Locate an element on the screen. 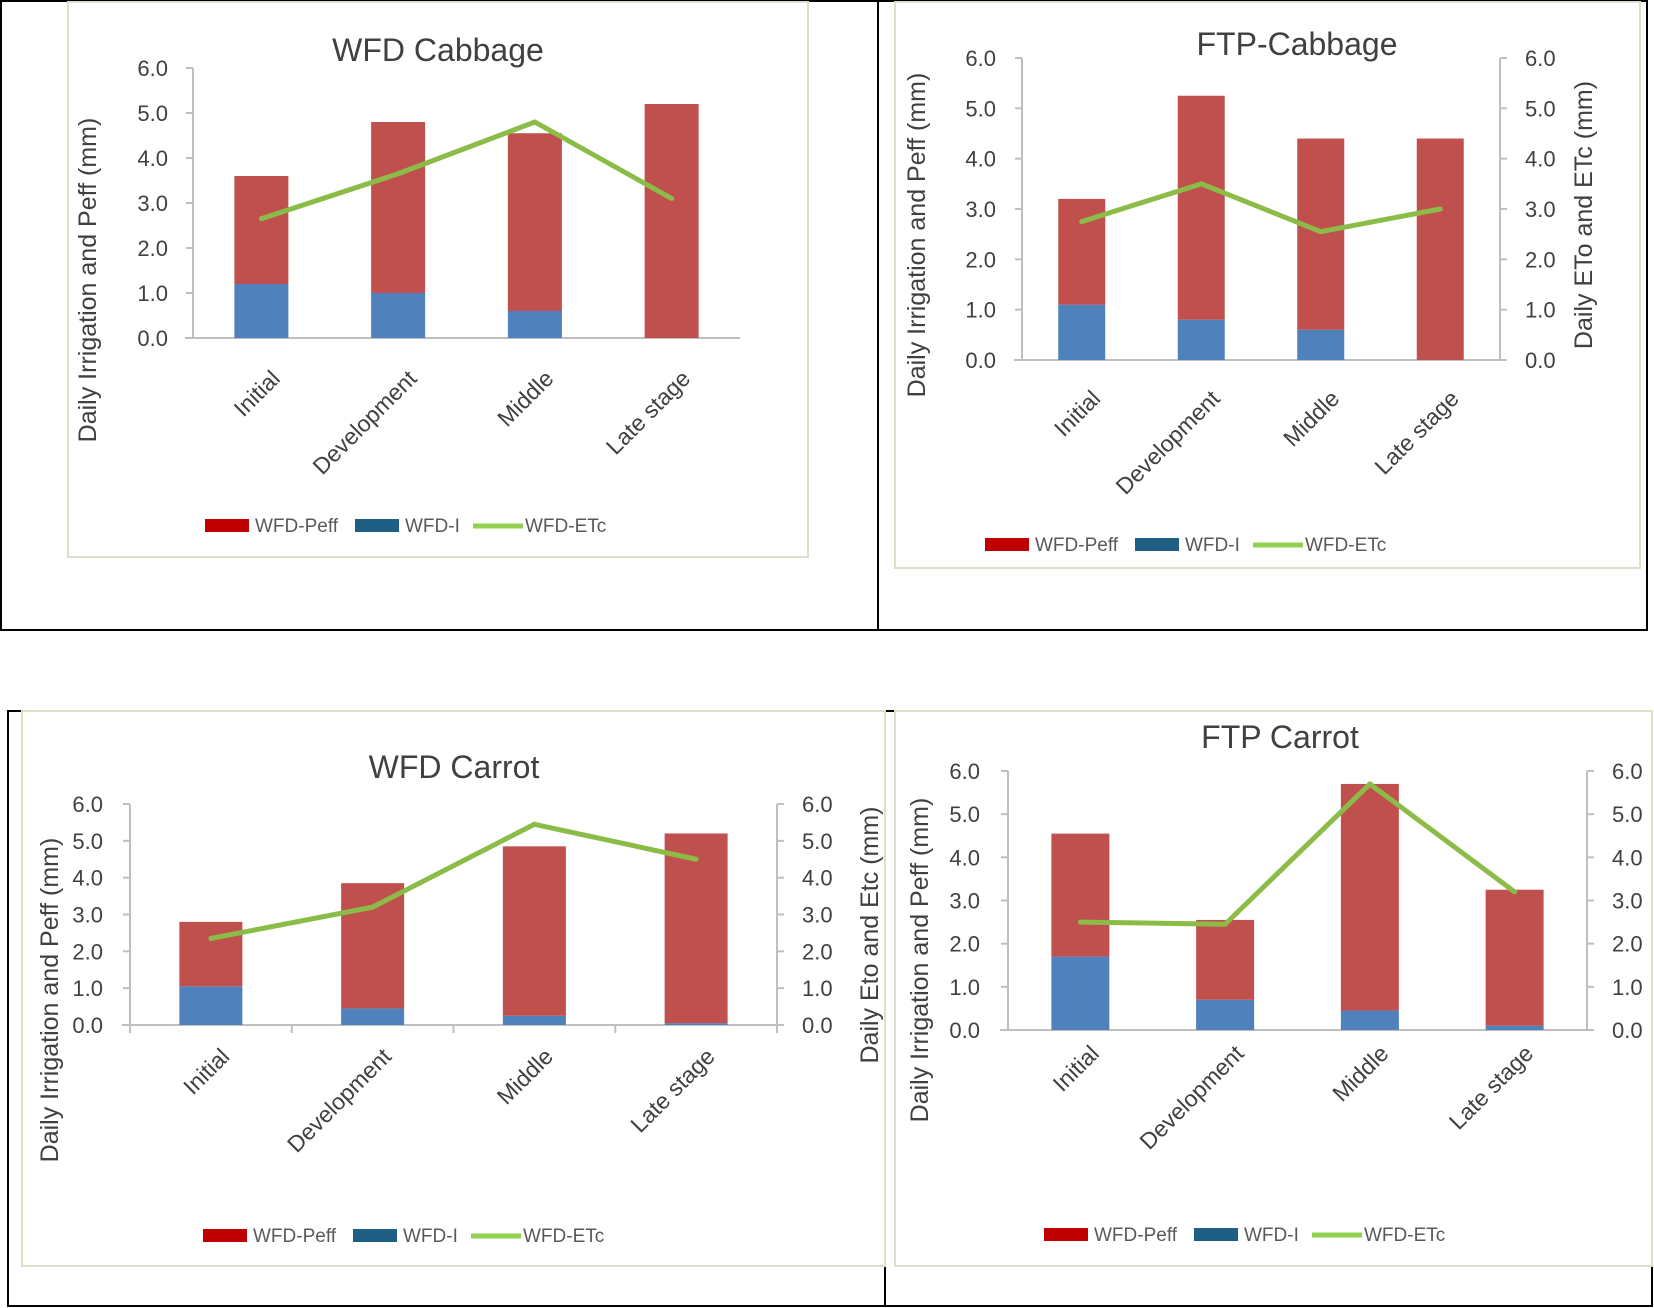 The width and height of the screenshot is (1654, 1308). y2-tick-label: 3.0 is located at coordinates (1627, 901).